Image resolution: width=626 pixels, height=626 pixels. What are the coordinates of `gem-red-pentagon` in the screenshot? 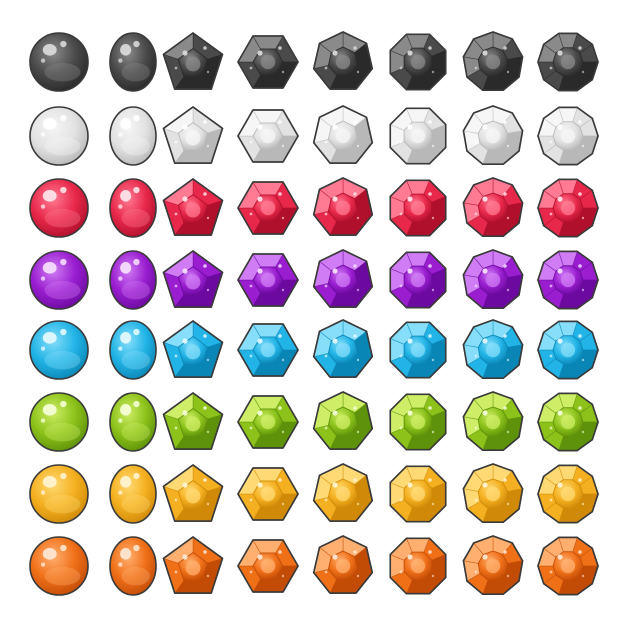 It's located at (193, 208).